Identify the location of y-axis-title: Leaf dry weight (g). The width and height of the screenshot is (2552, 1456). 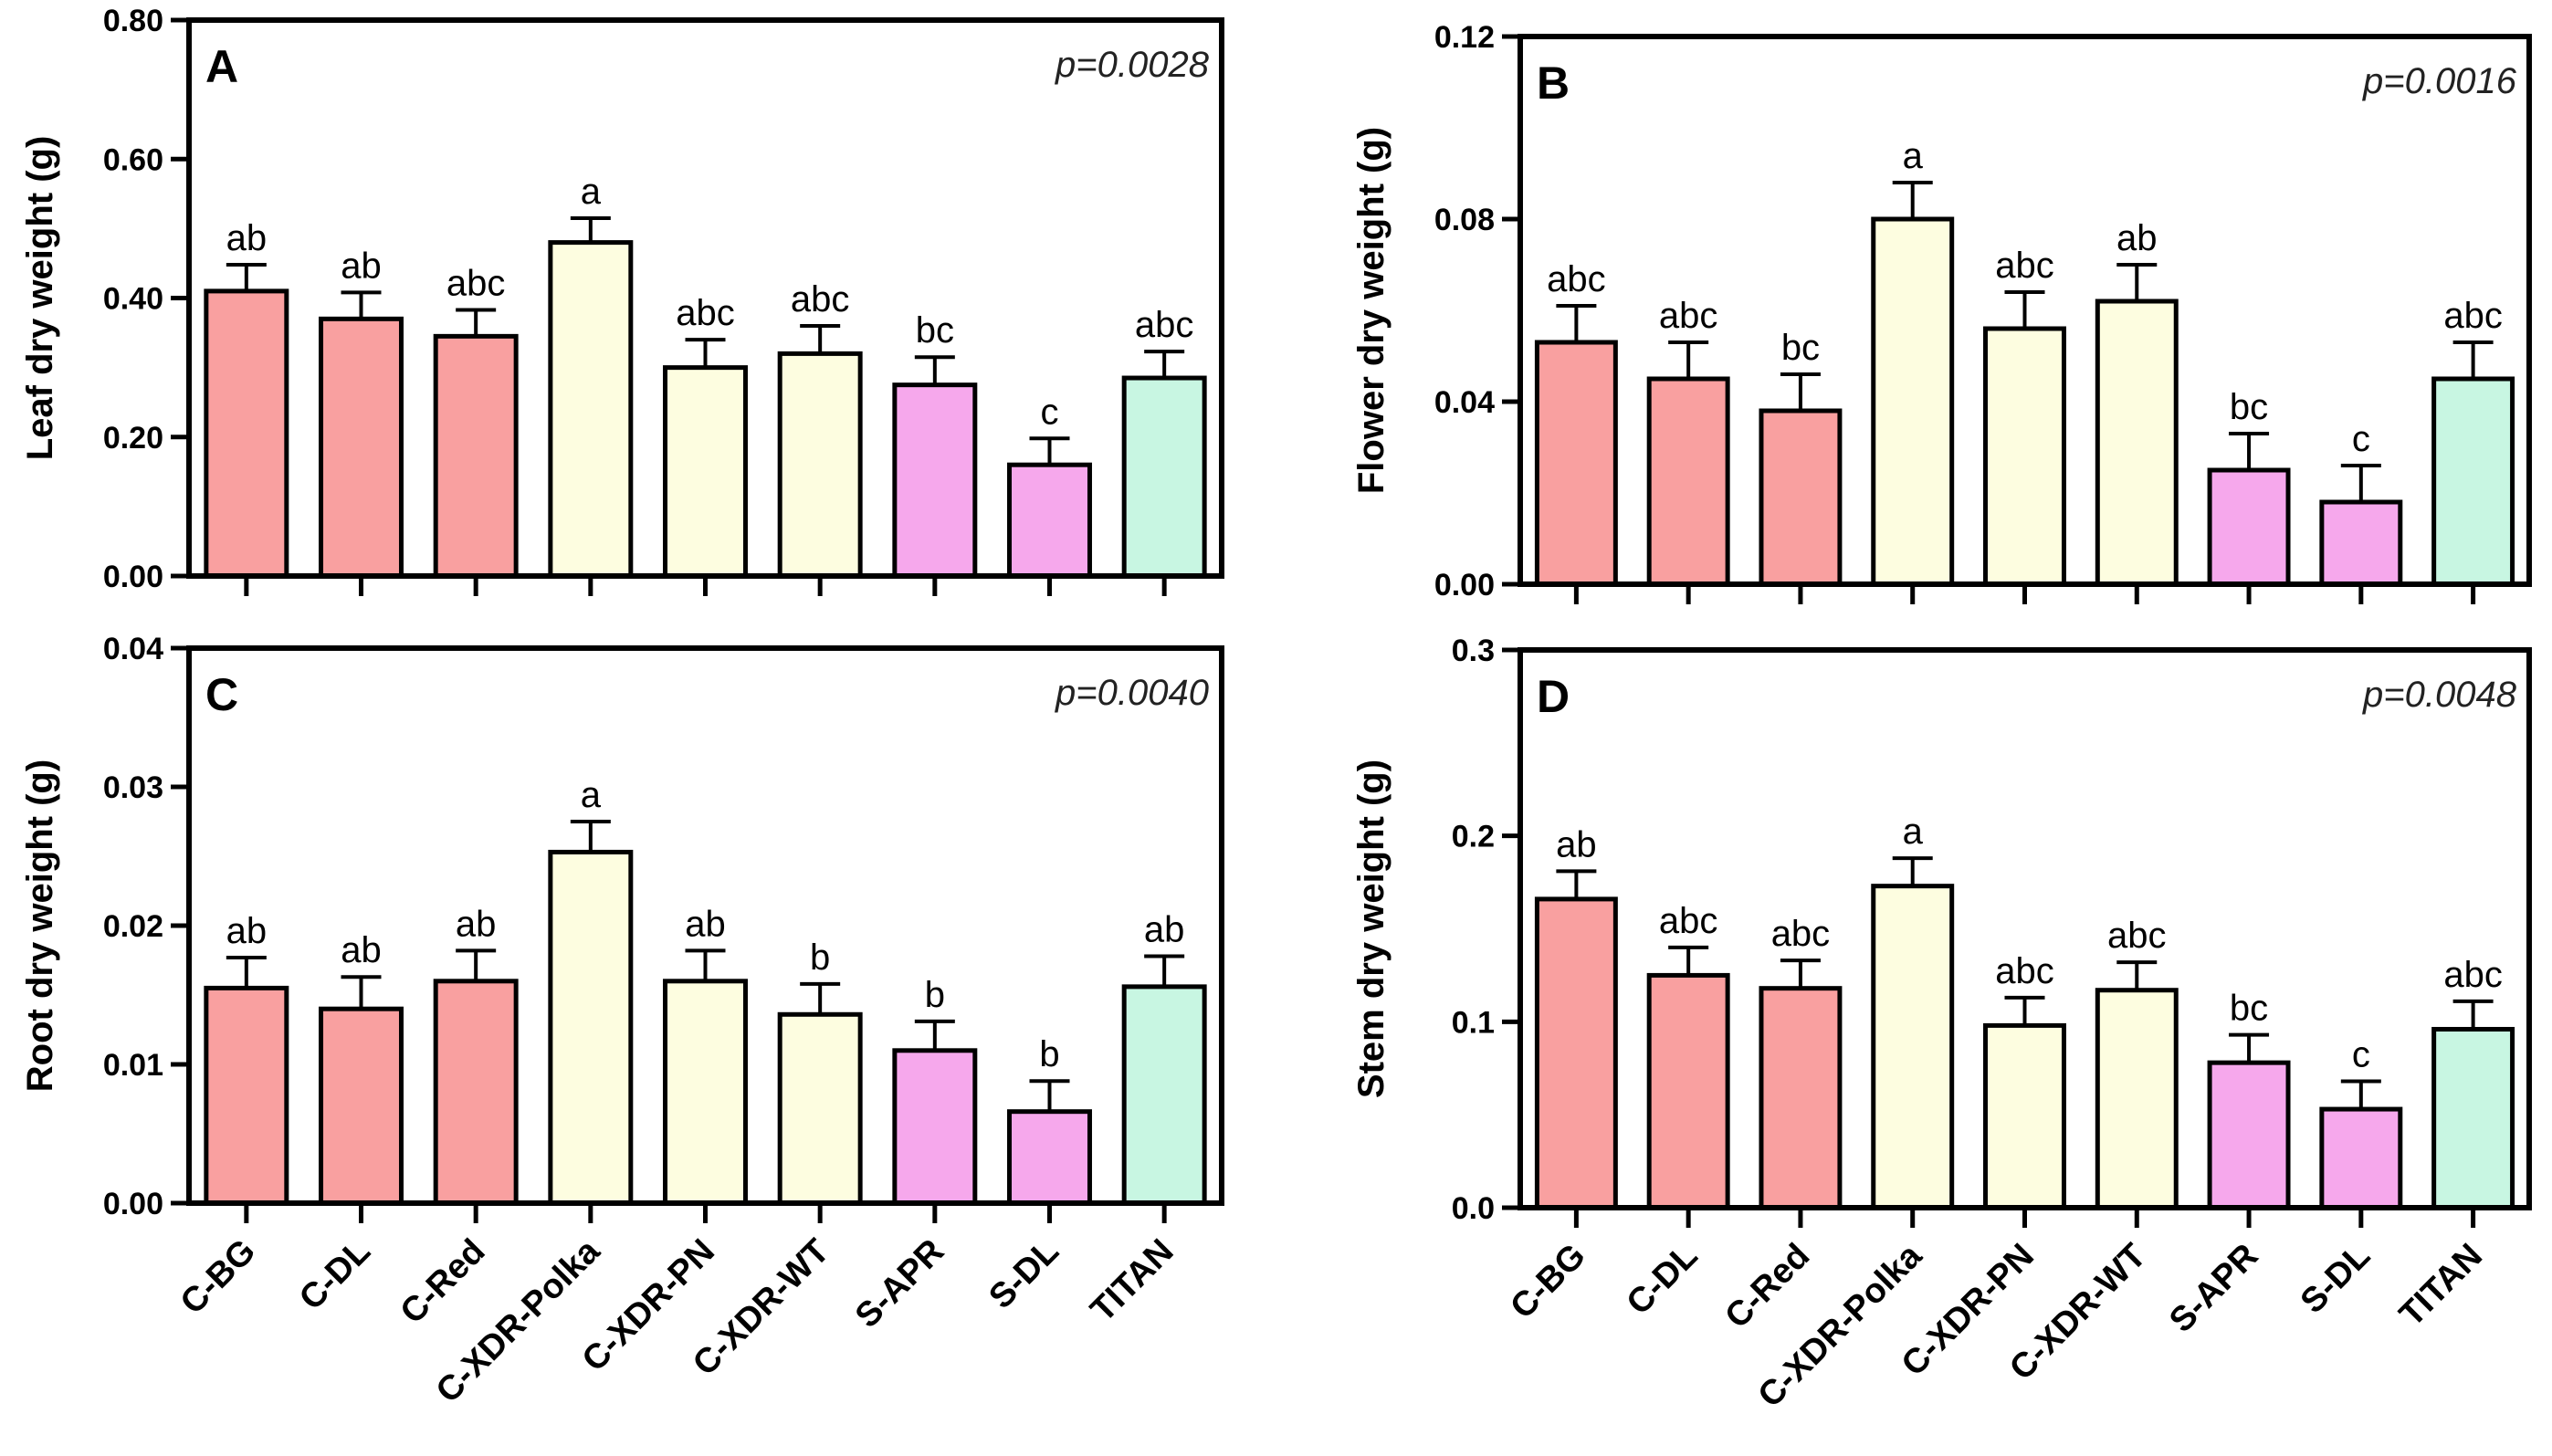
(40, 299).